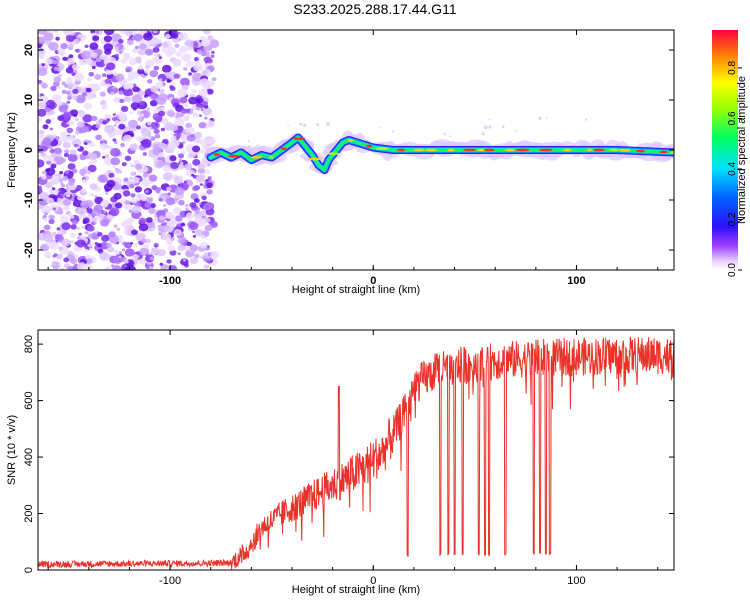 This screenshot has width=750, height=600. What do you see at coordinates (29, 50) in the screenshot?
I see `spectrogram-ytick-label: 20` at bounding box center [29, 50].